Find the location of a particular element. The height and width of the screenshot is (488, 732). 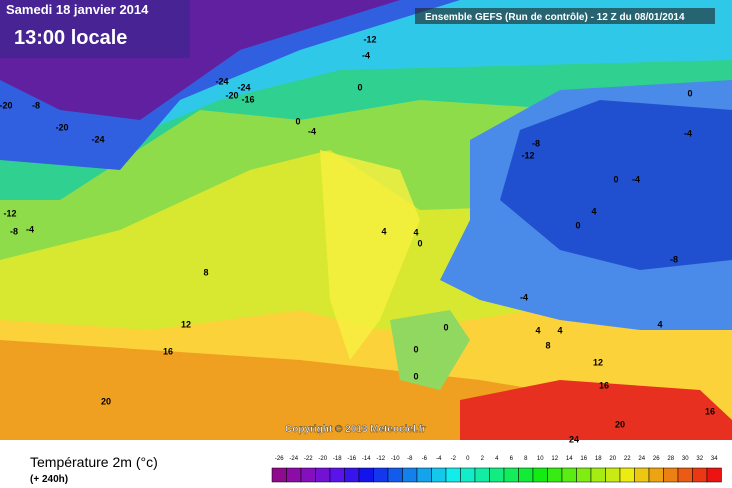

contour-label: 24 is located at coordinates (574, 439).